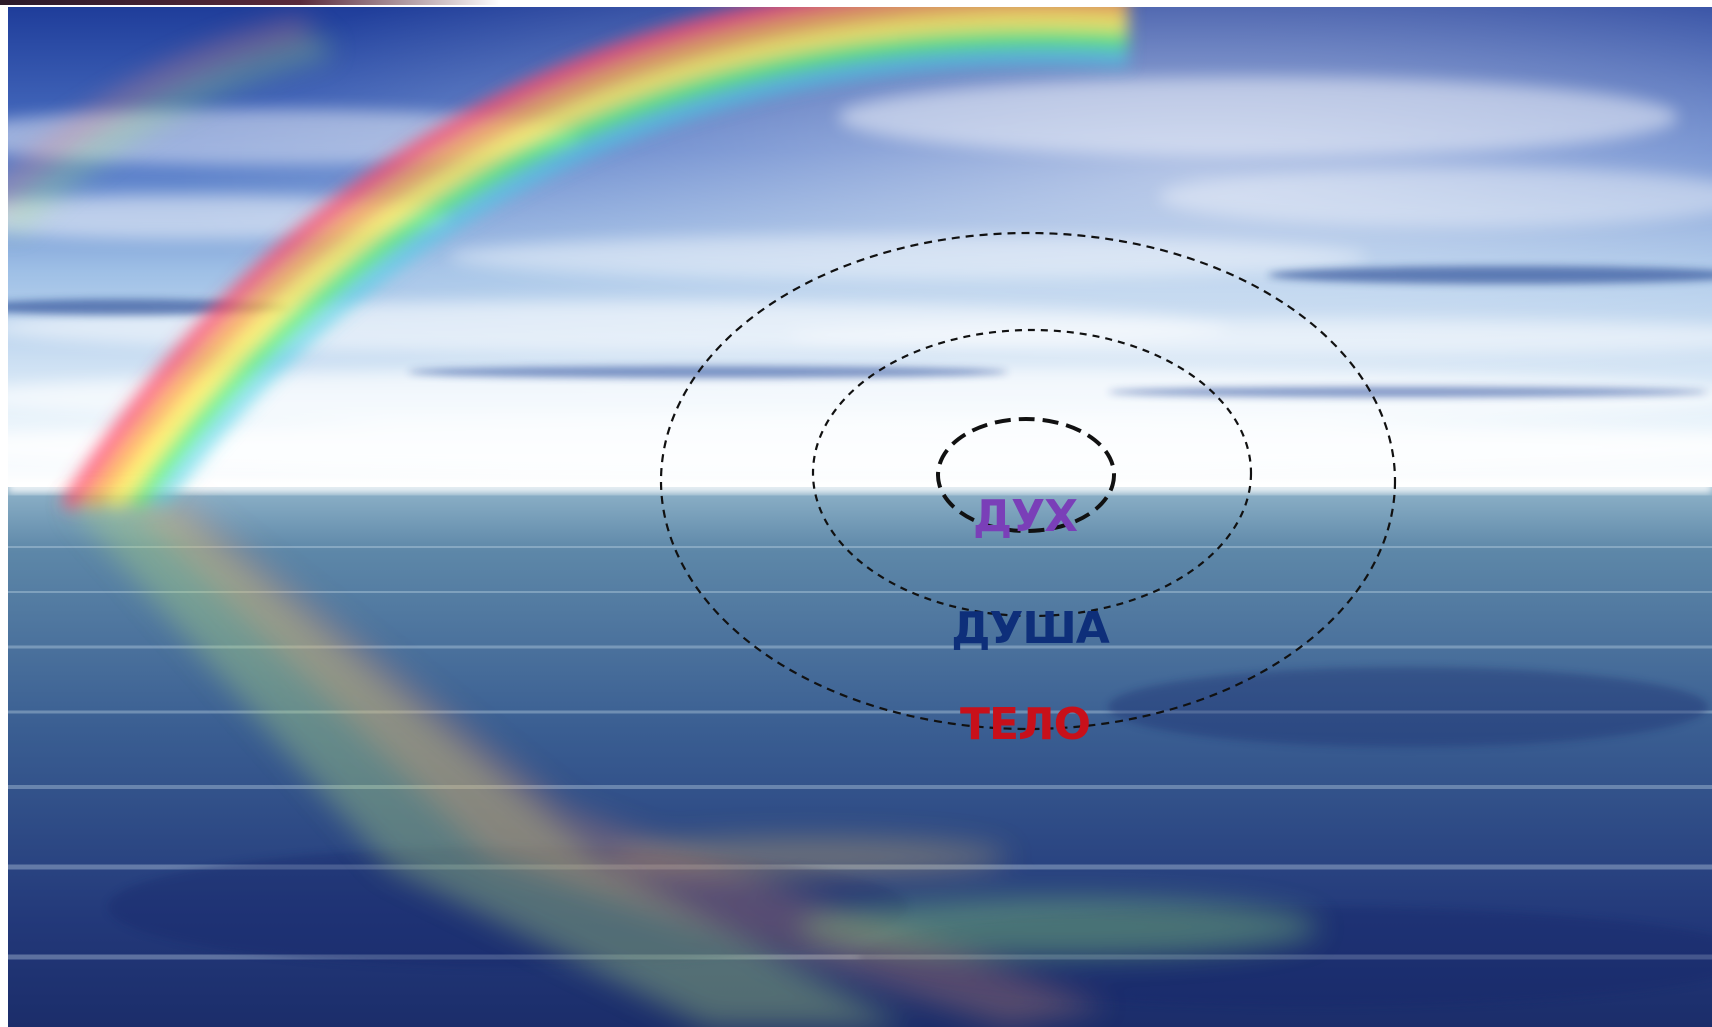  Describe the element at coordinates (856, 3) in the screenshot. I see `top-border` at that location.